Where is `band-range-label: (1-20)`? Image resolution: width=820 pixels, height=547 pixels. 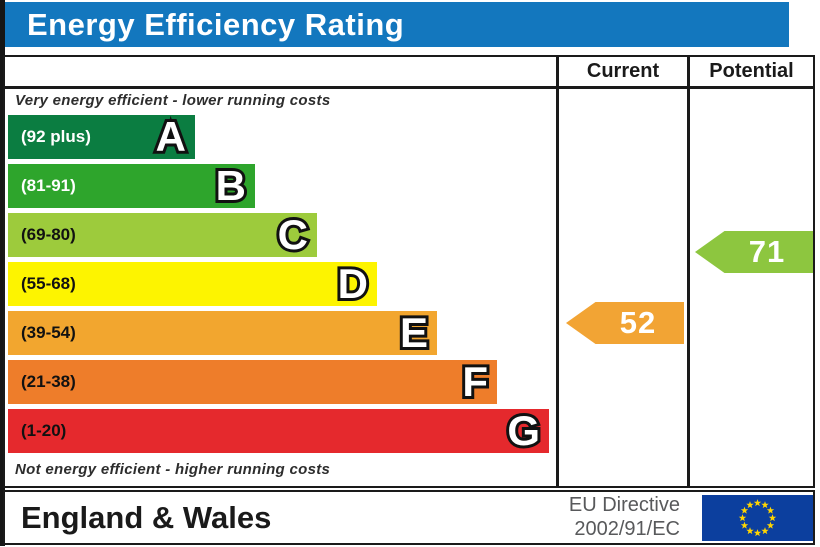 band-range-label: (1-20) is located at coordinates (44, 430).